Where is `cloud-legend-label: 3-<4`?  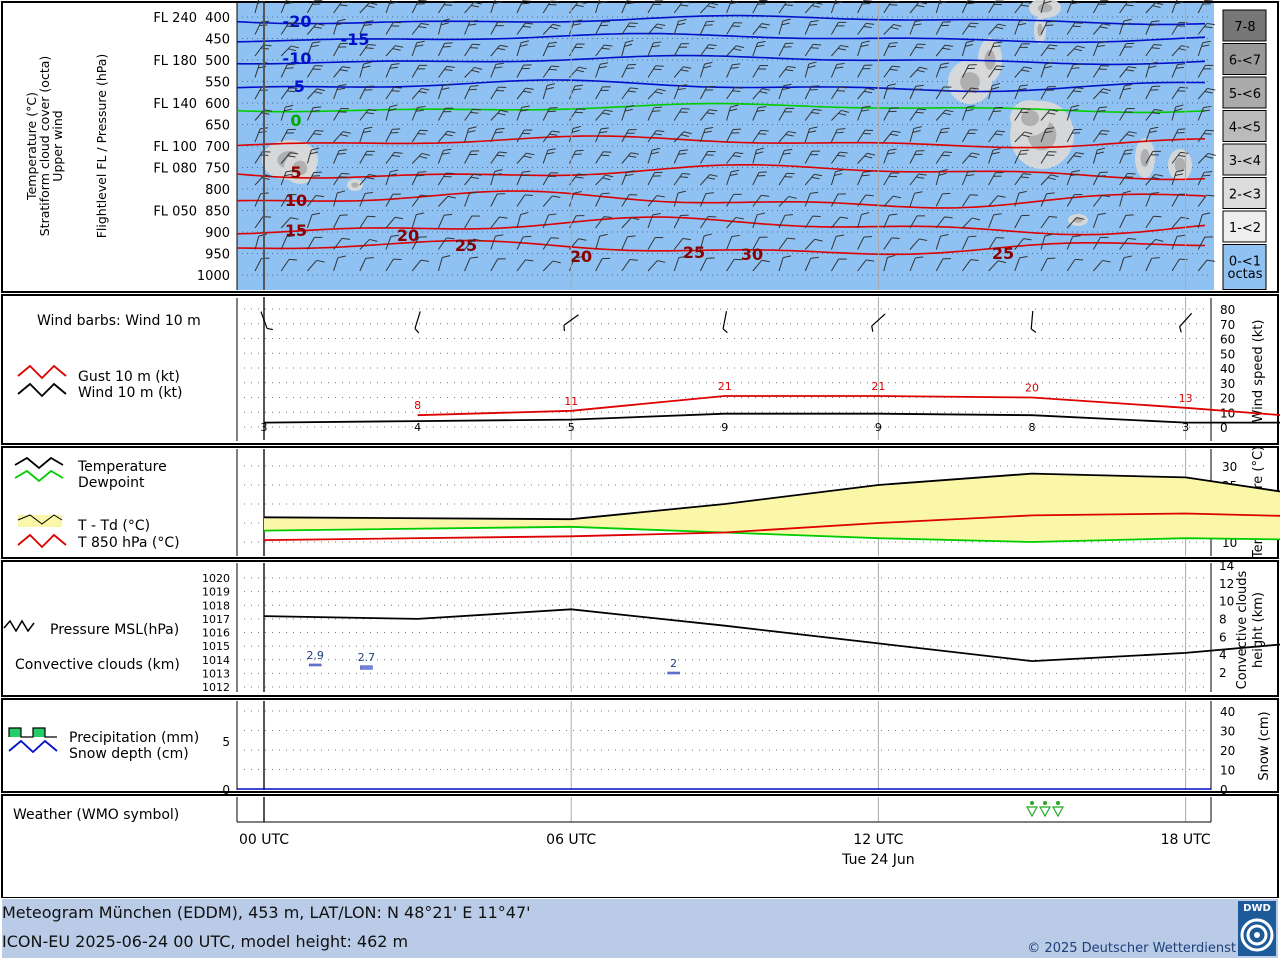 cloud-legend-label: 3-<4 is located at coordinates (1245, 161).